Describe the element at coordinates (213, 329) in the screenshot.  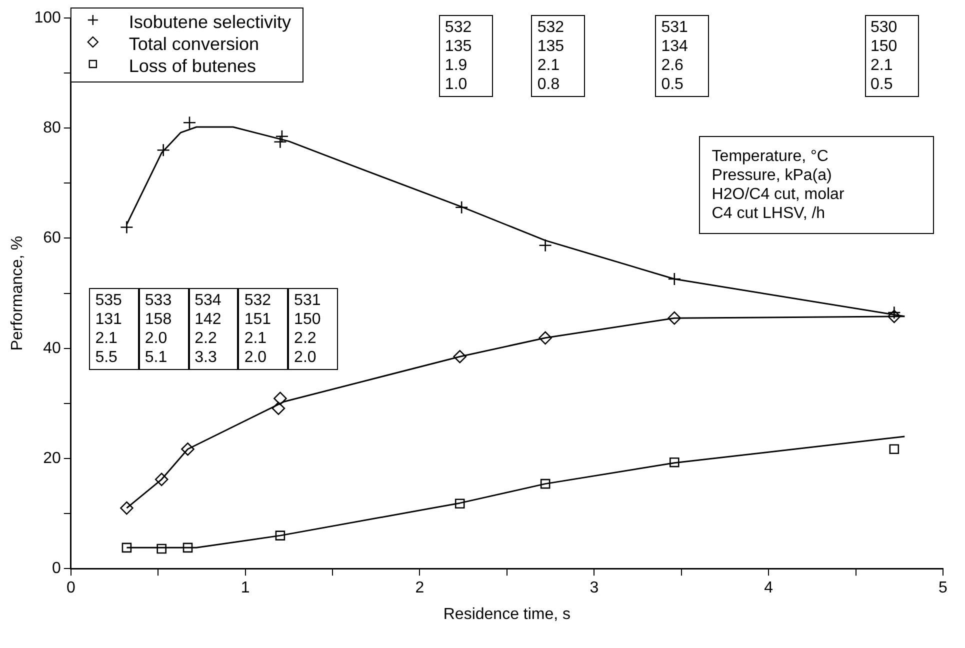
I see `annotation: 534 142 2.2 3.3` at that location.